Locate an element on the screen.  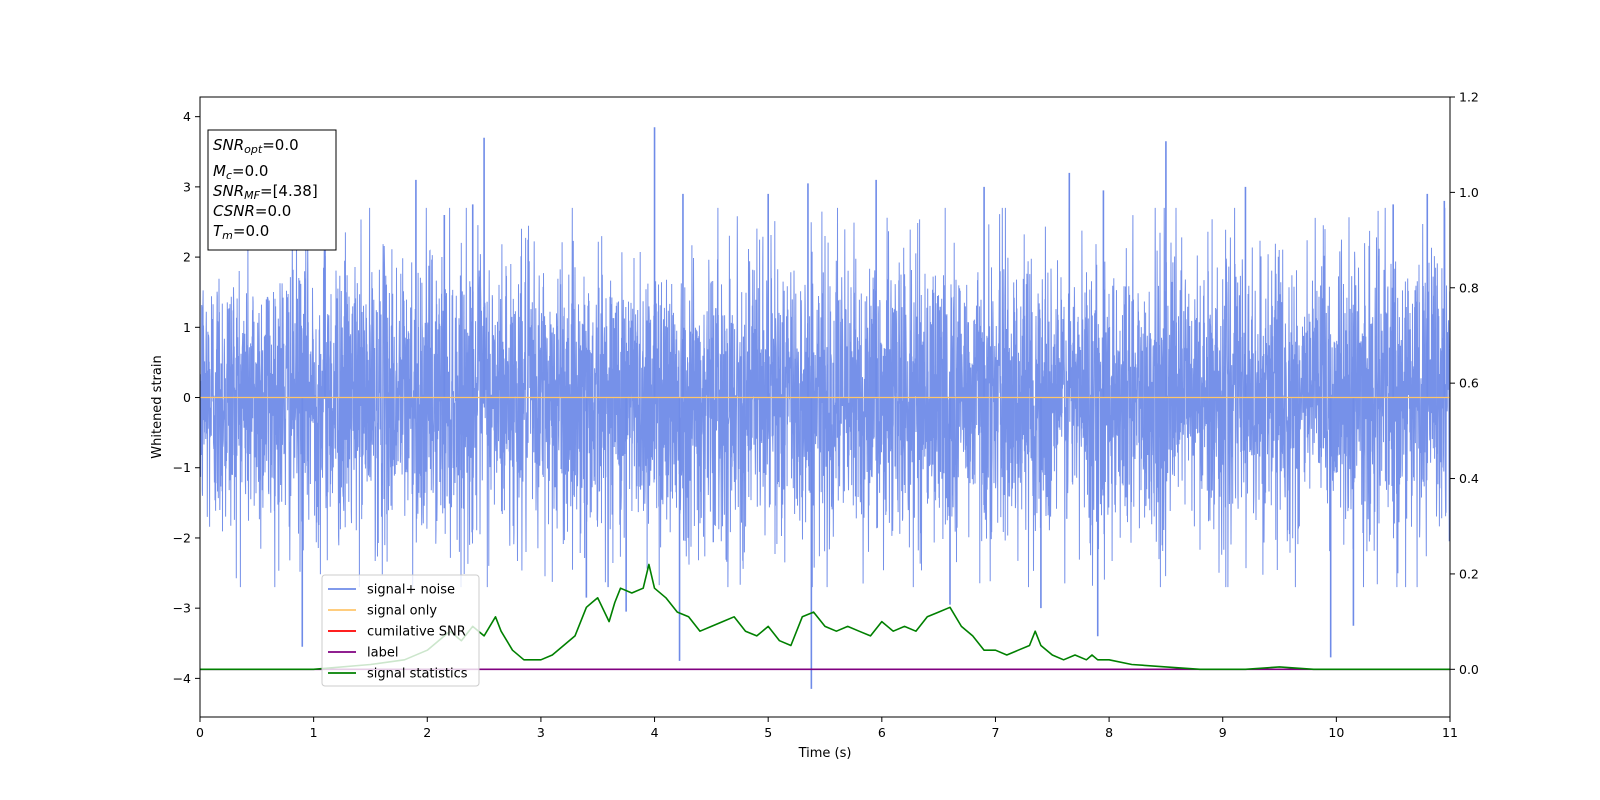
y-tick-label: −1 is located at coordinates (182, 467).